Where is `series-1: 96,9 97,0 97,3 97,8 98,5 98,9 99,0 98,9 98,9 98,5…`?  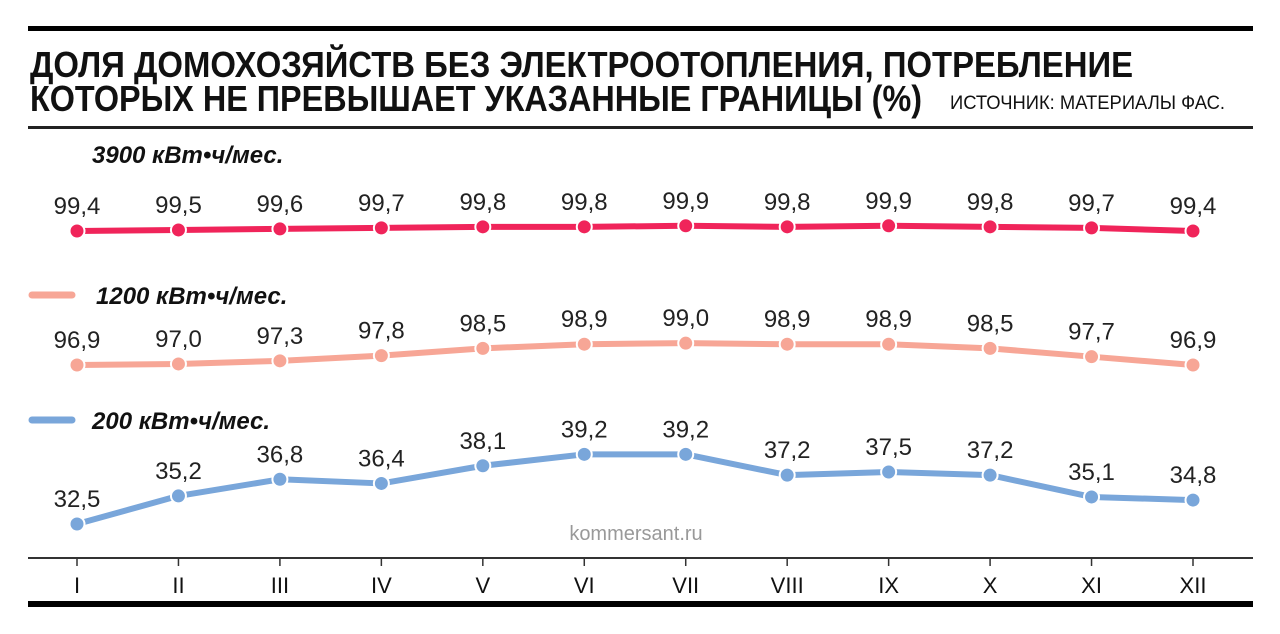 series-1: 96,9 97,0 97,3 97,8 98,5 98,9 99,0 98,9 98,9 98,5… is located at coordinates (635, 339).